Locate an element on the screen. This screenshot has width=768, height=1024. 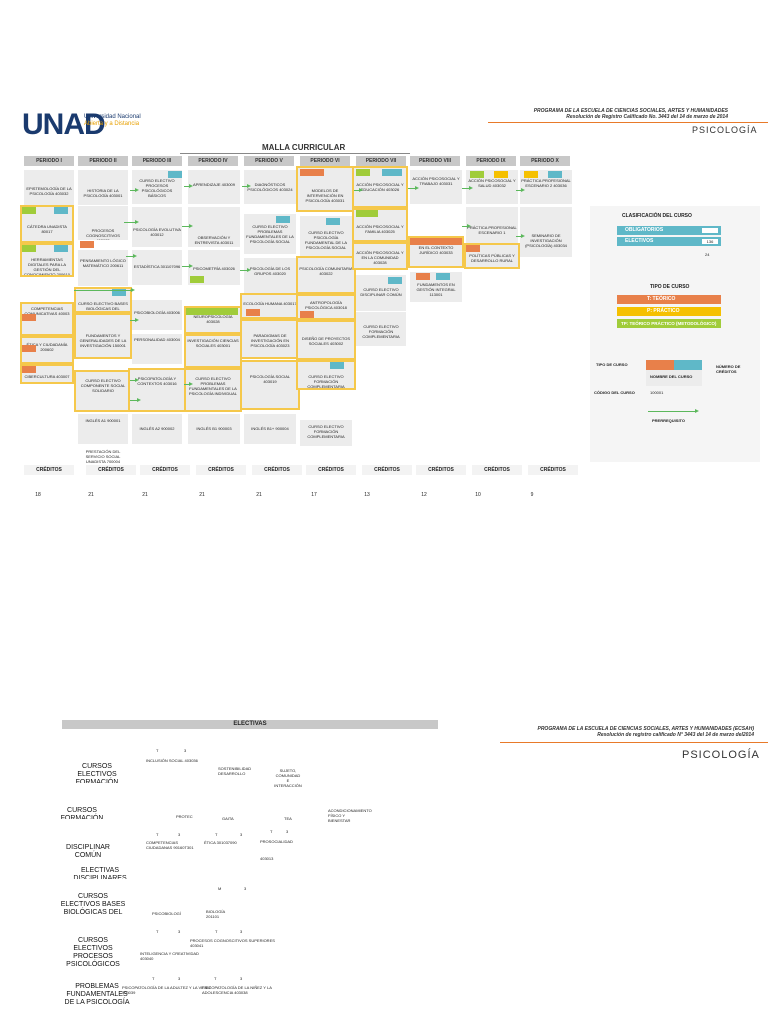
creditos-label-10: CRÉDITOS is located at coordinates (553, 470).